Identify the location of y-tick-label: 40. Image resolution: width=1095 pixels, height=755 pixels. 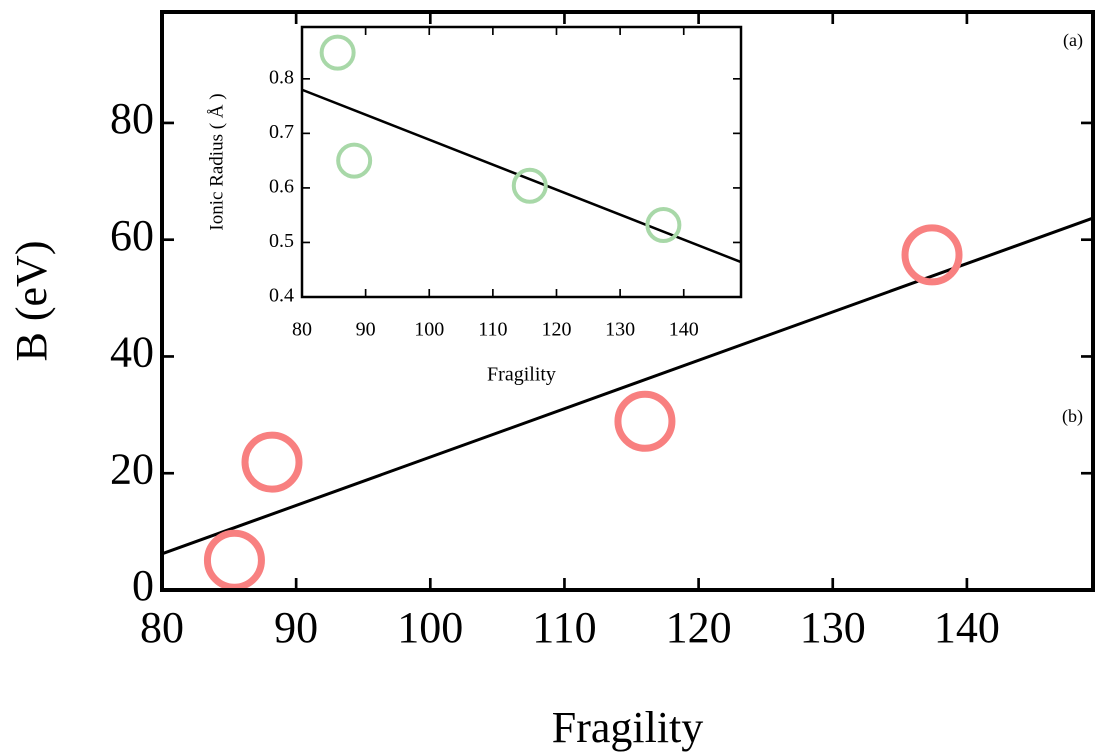
(132, 352).